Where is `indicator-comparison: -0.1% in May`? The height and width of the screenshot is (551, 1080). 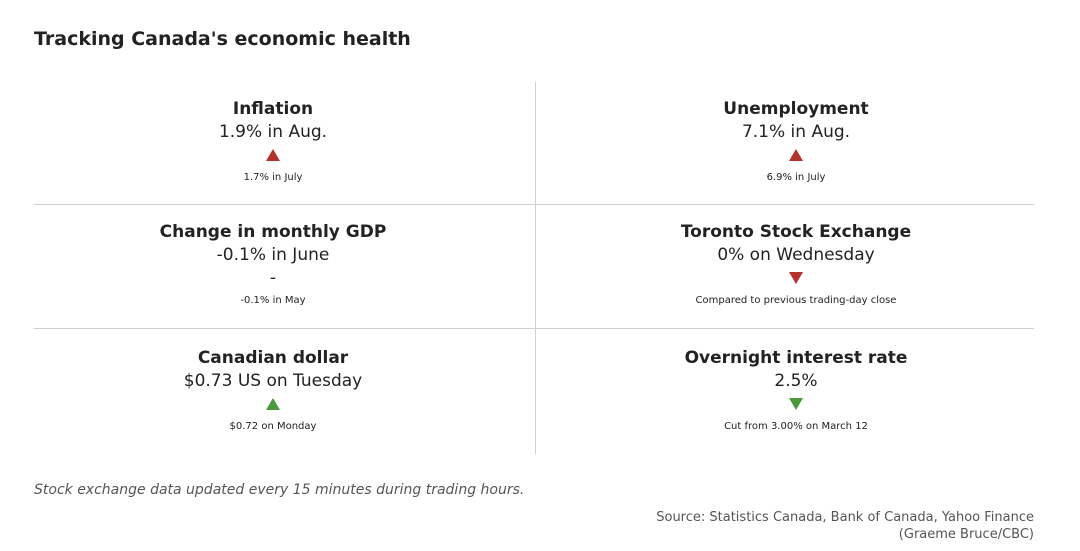
indicator-comparison: -0.1% in May is located at coordinates (273, 300).